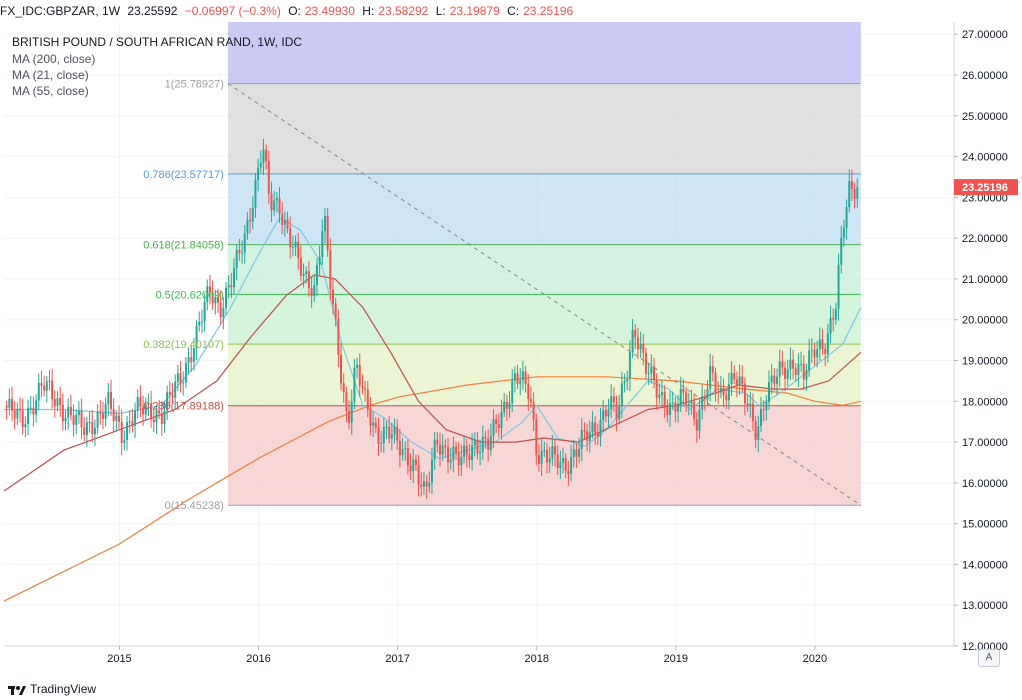  Describe the element at coordinates (536, 659) in the screenshot. I see `x-tick-label: 2018` at that location.